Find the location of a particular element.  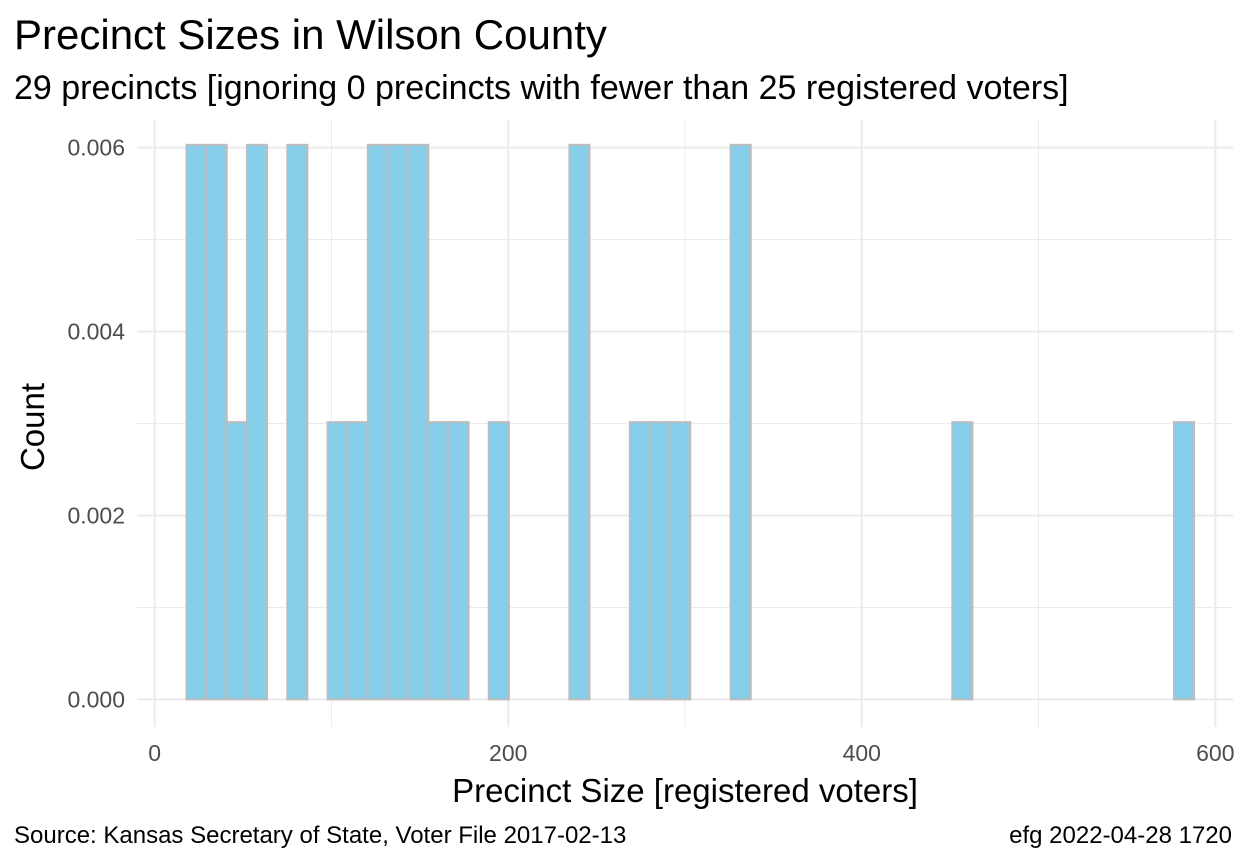

x-tick-label: 400 is located at coordinates (862, 753).